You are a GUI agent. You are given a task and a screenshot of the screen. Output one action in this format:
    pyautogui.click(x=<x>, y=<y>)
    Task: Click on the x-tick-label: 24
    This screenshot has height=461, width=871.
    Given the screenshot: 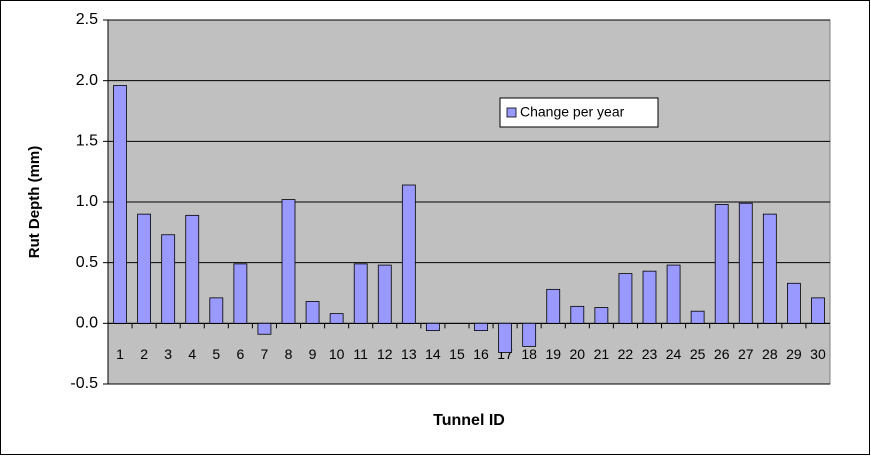 What is the action you would take?
    pyautogui.click(x=674, y=354)
    